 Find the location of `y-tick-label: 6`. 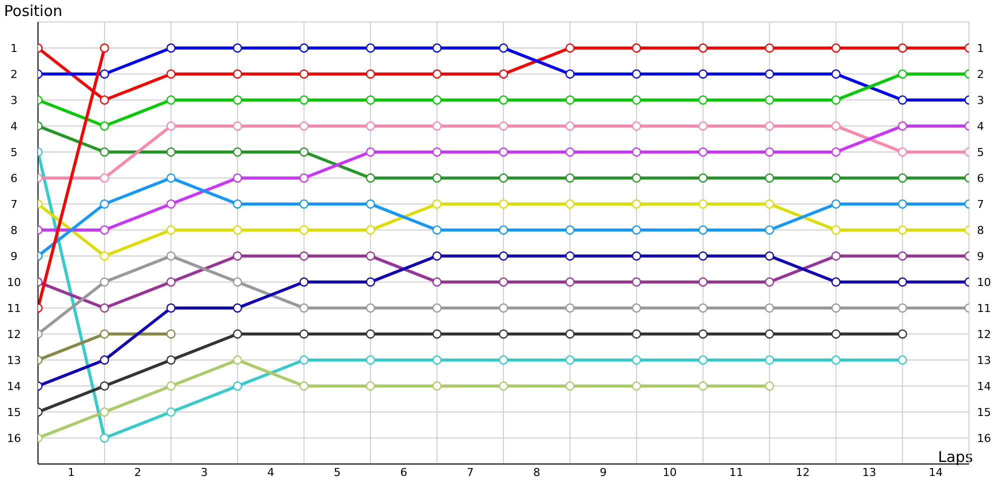

y-tick-label: 6 is located at coordinates (14, 178).